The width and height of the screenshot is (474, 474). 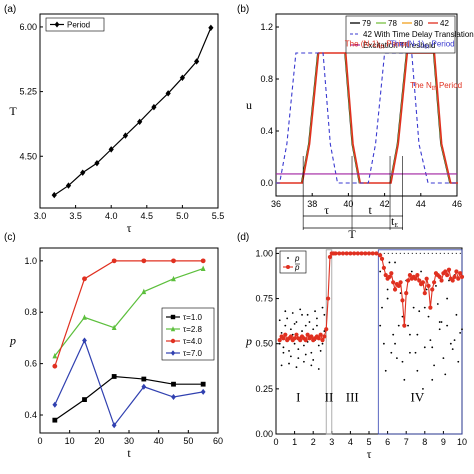 What do you see at coordinates (243, 9) in the screenshot?
I see `panel-label: (b)` at bounding box center [243, 9].